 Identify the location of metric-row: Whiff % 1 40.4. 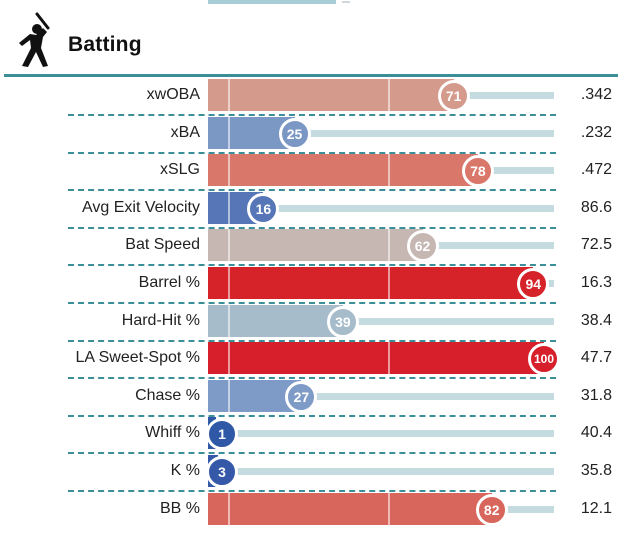
(314, 436).